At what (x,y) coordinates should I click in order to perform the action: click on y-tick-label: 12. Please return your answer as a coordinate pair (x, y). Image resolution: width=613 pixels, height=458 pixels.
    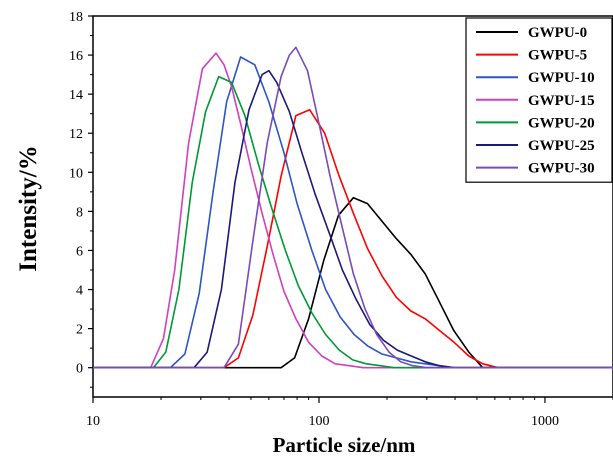
    Looking at the image, I should click on (76, 134).